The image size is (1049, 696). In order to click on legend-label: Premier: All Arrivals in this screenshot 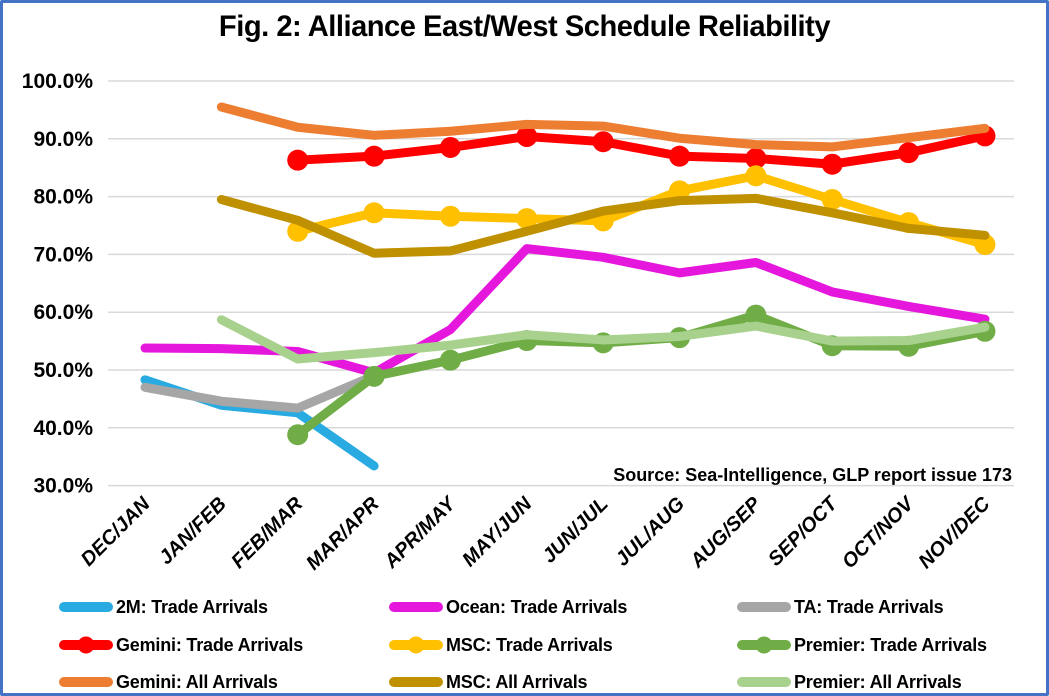, I will do `click(878, 681)`.